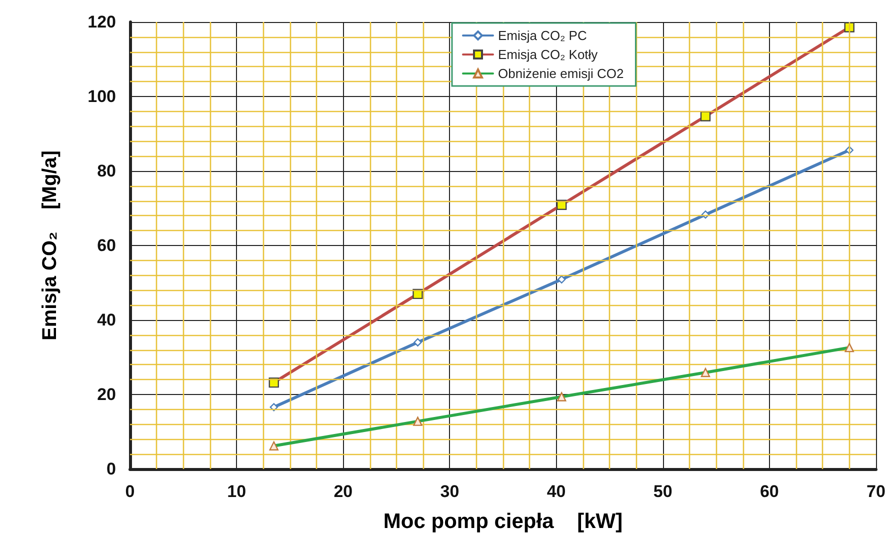  What do you see at coordinates (106, 394) in the screenshot?
I see `y-tick-label: 20` at bounding box center [106, 394].